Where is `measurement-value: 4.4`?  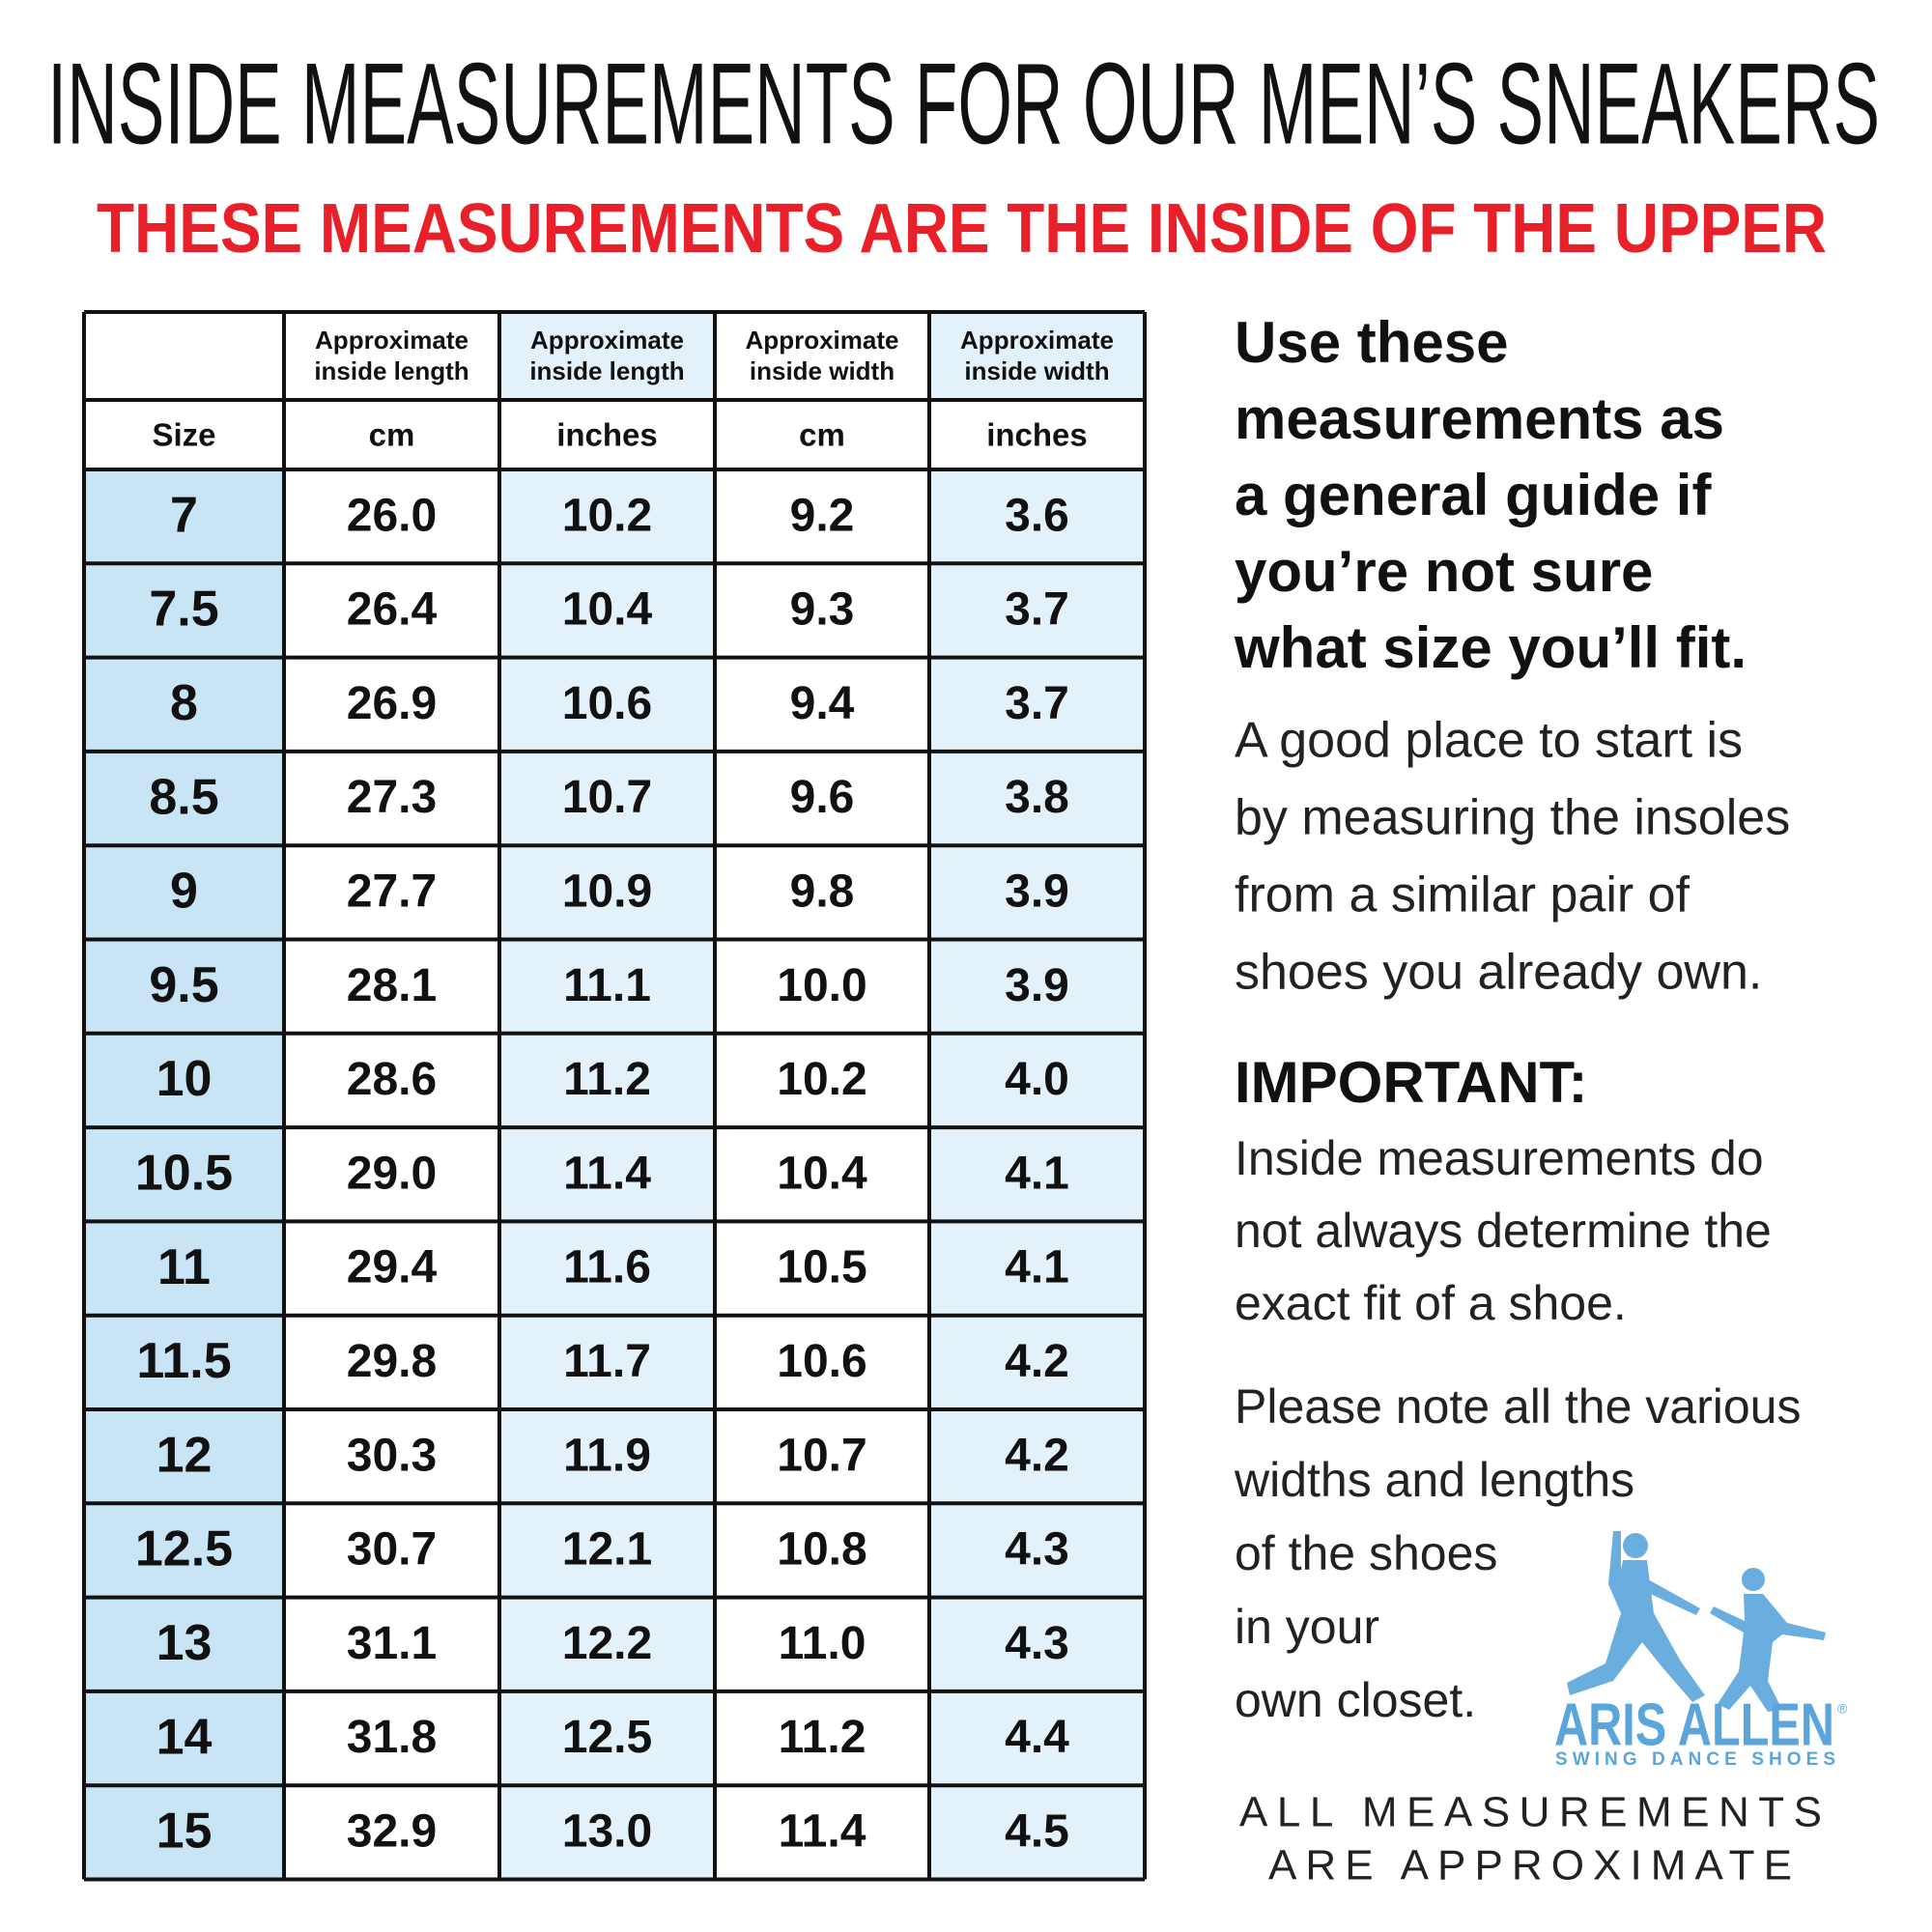
measurement-value: 4.4 is located at coordinates (1037, 1737).